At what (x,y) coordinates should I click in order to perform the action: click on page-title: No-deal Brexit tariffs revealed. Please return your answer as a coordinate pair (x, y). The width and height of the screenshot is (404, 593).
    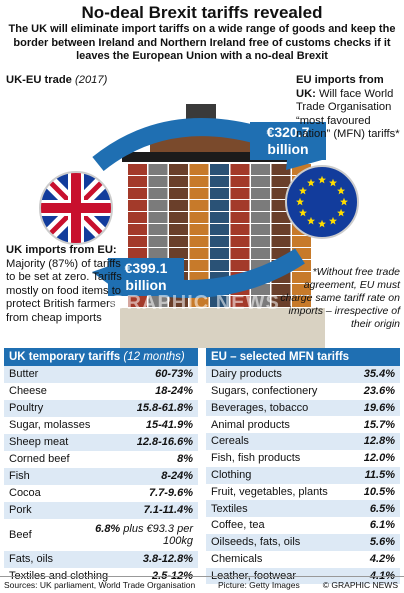
    Looking at the image, I should click on (202, 12).